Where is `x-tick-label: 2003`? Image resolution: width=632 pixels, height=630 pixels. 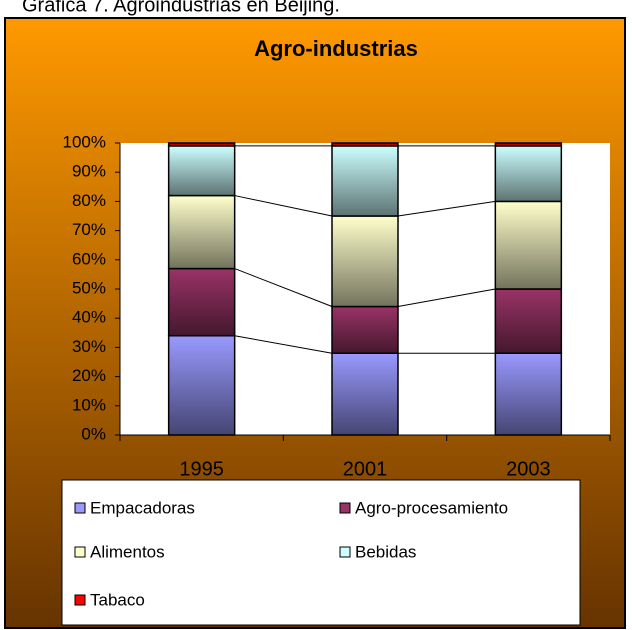
x-tick-label: 2003 is located at coordinates (528, 469).